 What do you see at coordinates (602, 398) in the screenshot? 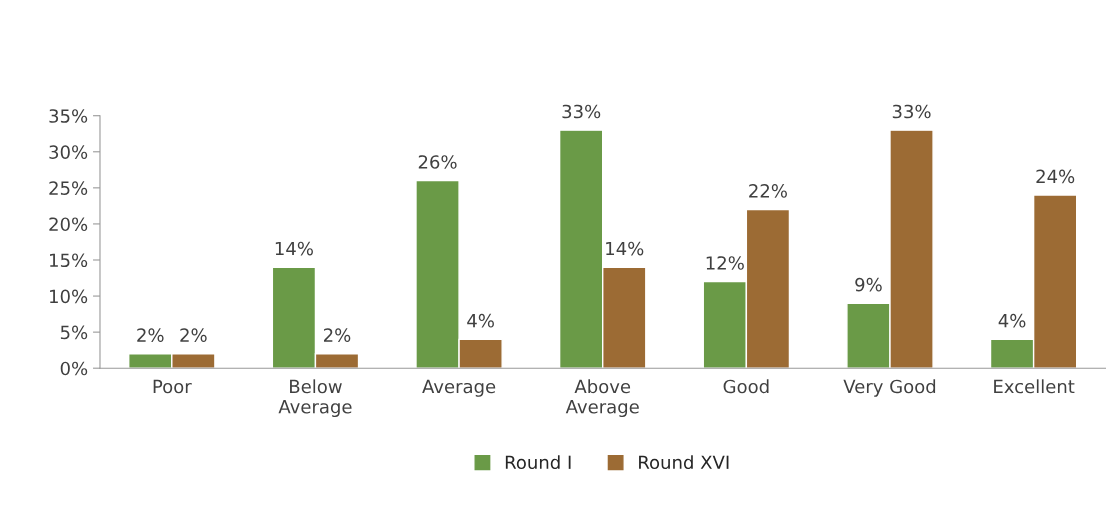
I see `x-tick-label: Above Average` at bounding box center [602, 398].